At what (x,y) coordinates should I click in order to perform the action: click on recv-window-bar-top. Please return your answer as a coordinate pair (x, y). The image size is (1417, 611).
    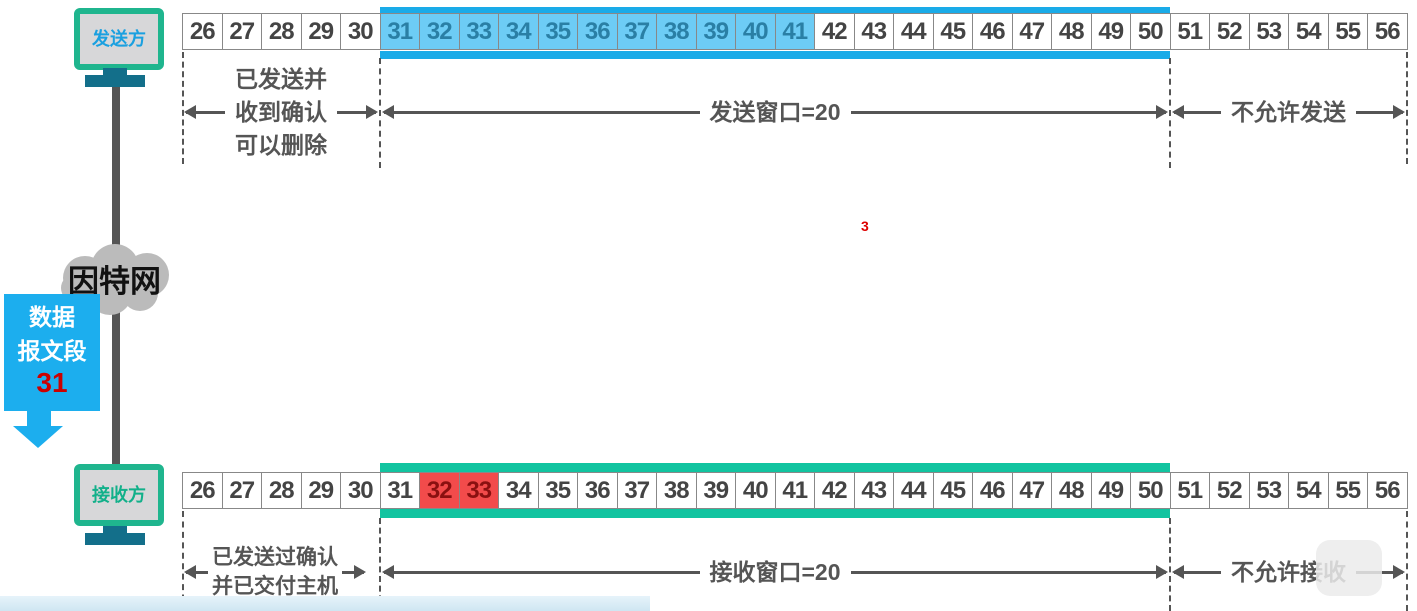
    Looking at the image, I should click on (775, 467).